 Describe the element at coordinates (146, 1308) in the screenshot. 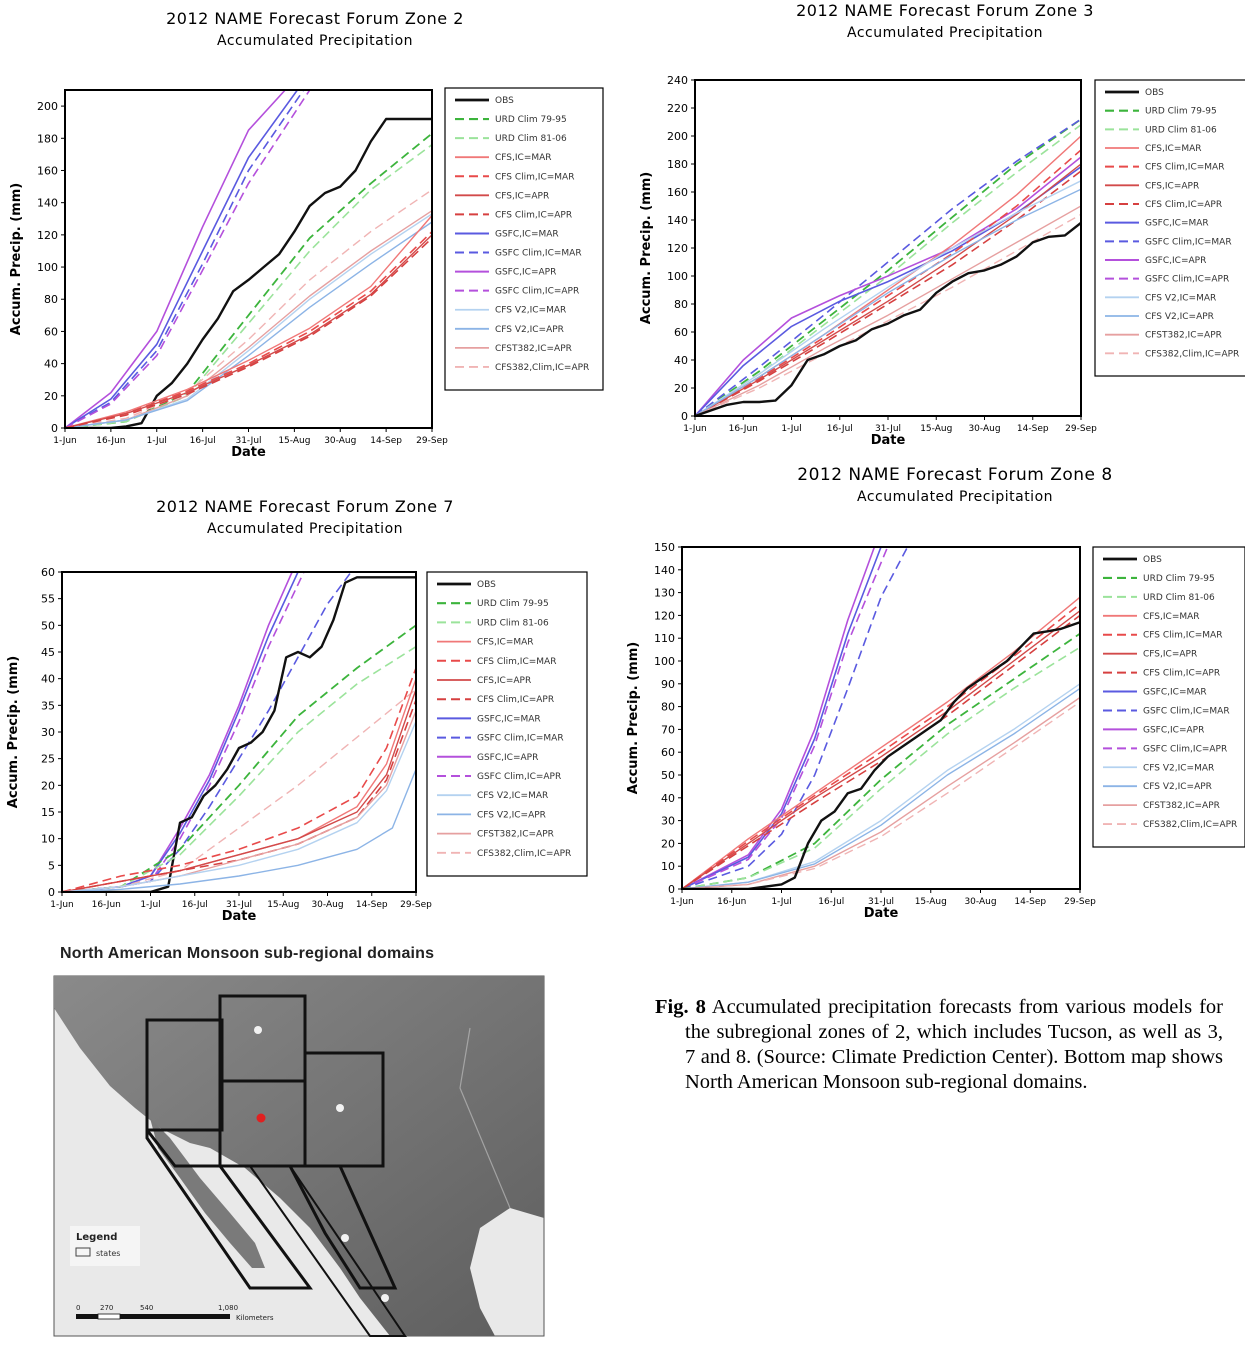

I see `scale-label: 540` at that location.